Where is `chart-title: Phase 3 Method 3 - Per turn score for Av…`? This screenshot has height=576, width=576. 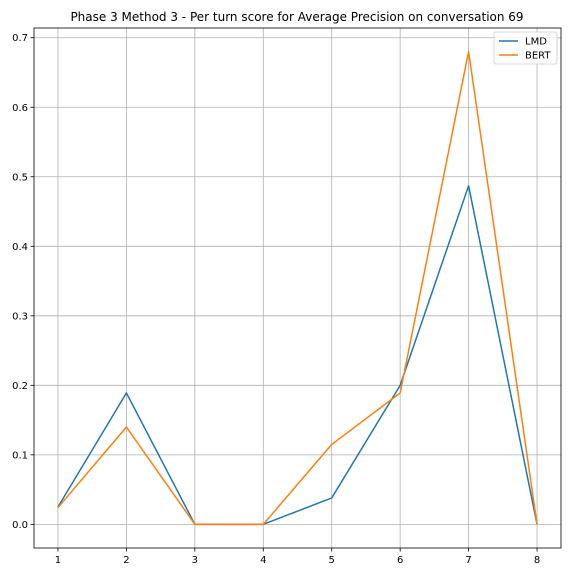
chart-title: Phase 3 Method 3 - Per turn score for Av… is located at coordinates (296, 17).